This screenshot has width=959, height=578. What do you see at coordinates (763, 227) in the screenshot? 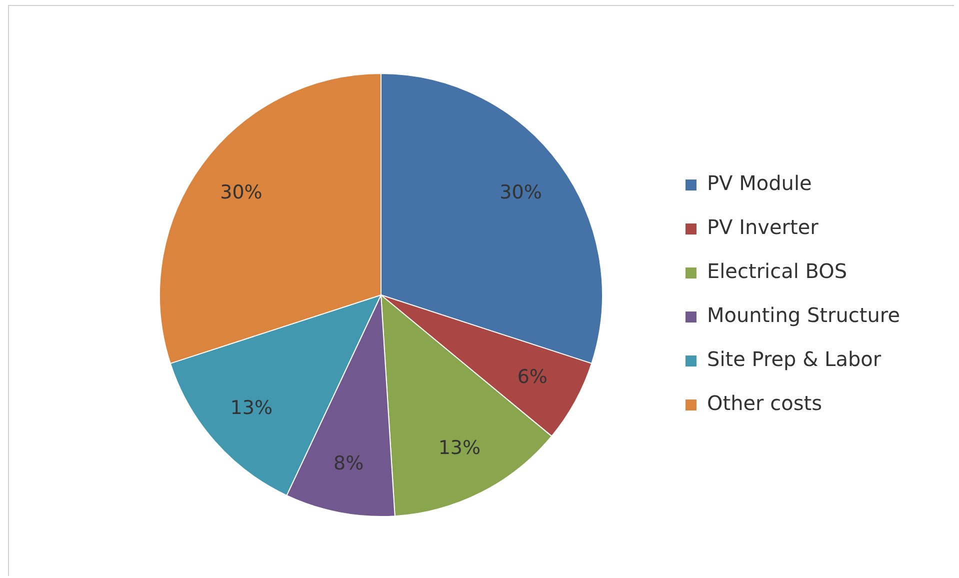
I see `legend-label: PV Inverter` at bounding box center [763, 227].